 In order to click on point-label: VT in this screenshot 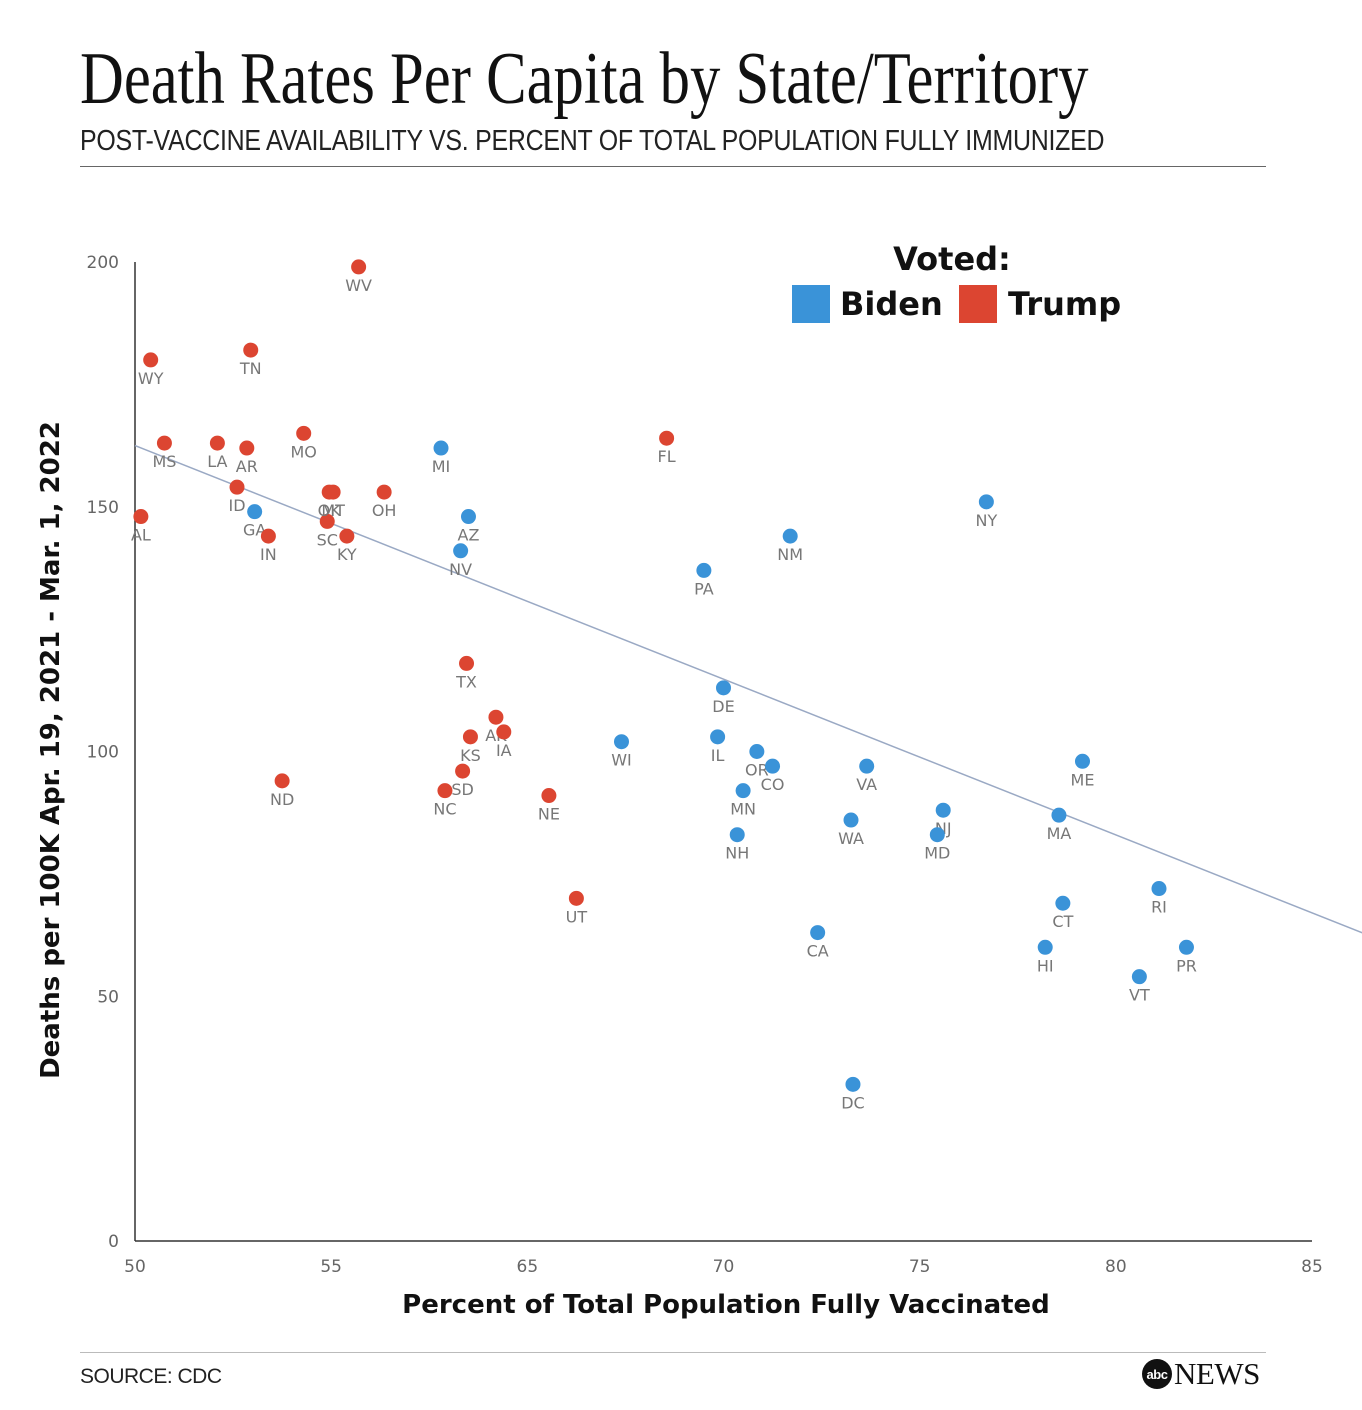, I will do `click(1139, 995)`.